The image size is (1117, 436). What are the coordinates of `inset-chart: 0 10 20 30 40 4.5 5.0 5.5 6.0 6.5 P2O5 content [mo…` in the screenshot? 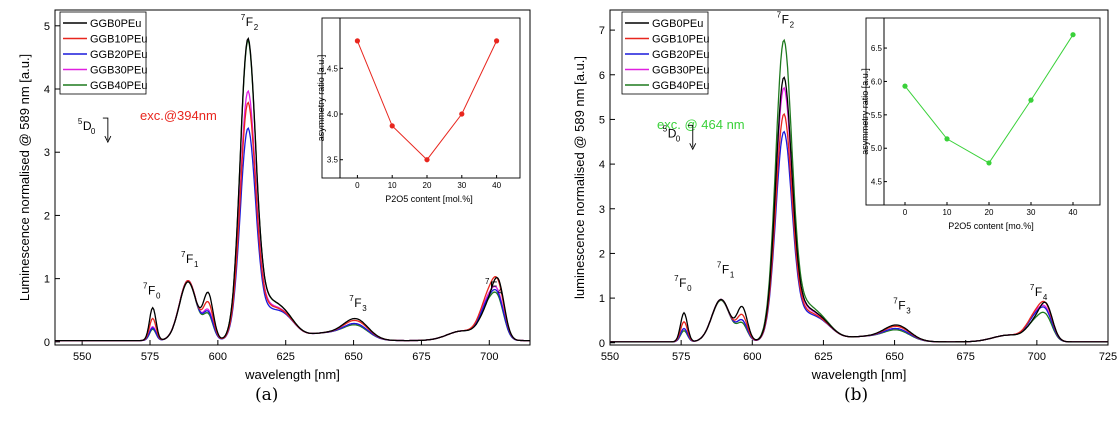 It's located at (980, 124).